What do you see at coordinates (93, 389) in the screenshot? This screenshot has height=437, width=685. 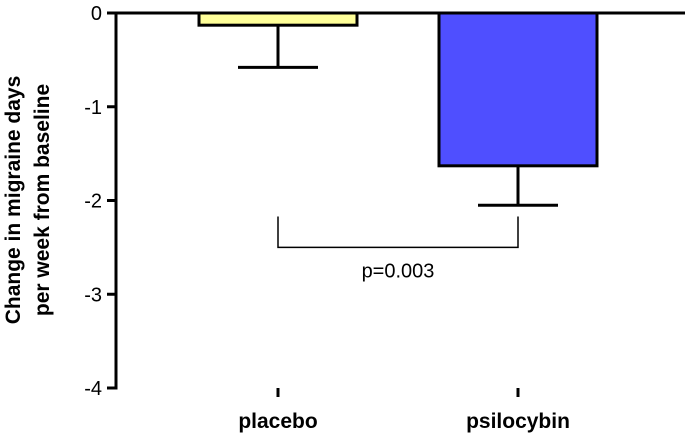 I see `y-tick-label: -4` at bounding box center [93, 389].